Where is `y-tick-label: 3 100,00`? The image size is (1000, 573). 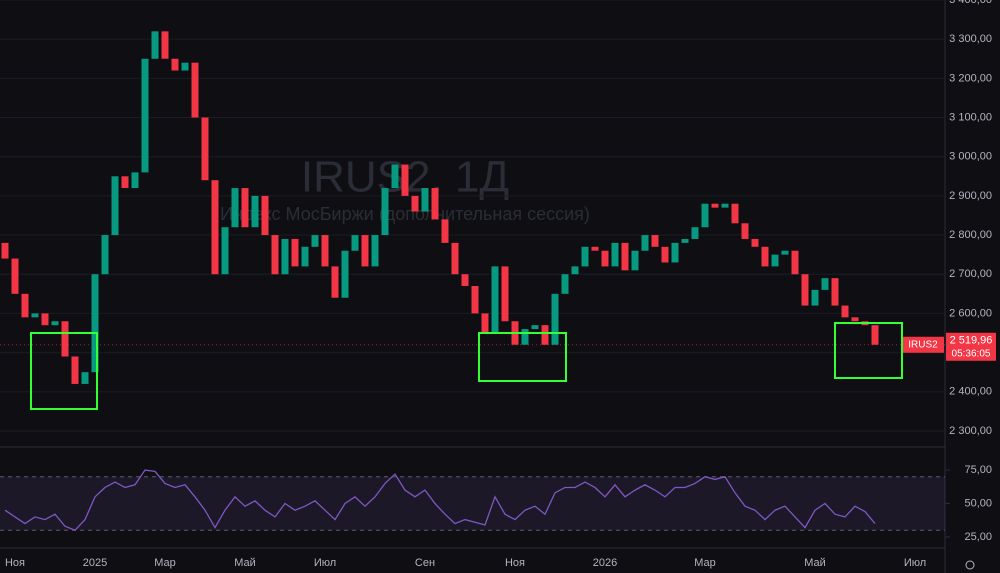
y-tick-label: 3 100,00 is located at coordinates (970, 117).